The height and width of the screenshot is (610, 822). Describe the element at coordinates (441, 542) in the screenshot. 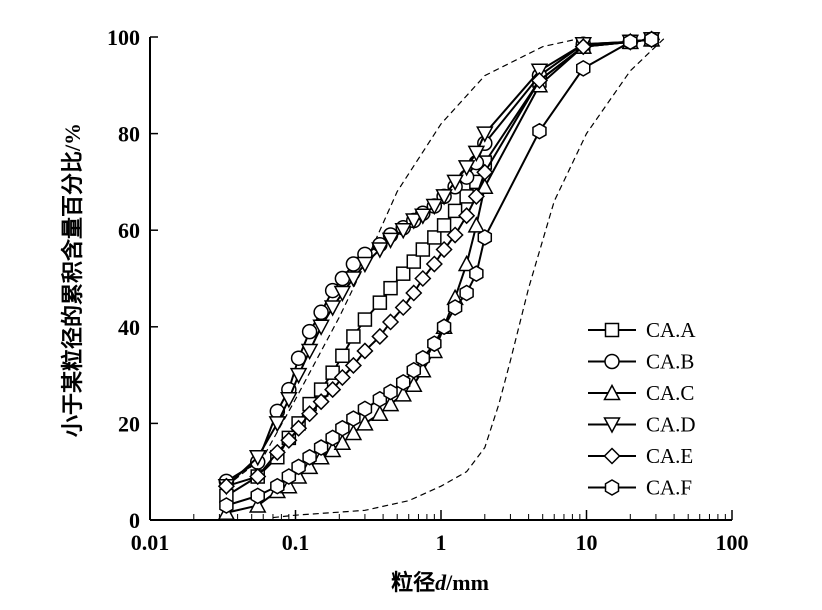

I see `x-tick-label: 1` at that location.